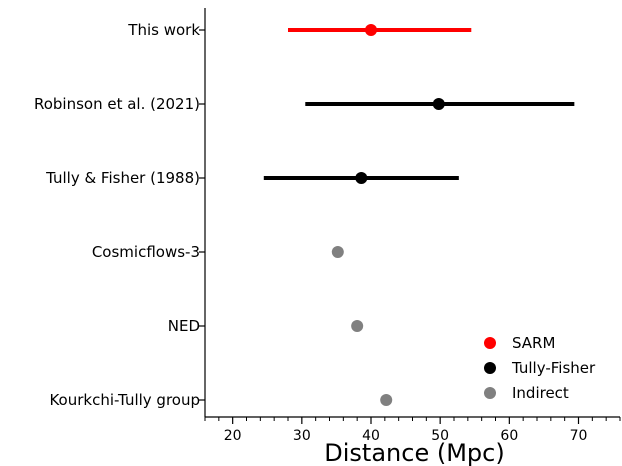  Describe the element at coordinates (163, 30) in the screenshot. I see `category-label: This work` at that location.